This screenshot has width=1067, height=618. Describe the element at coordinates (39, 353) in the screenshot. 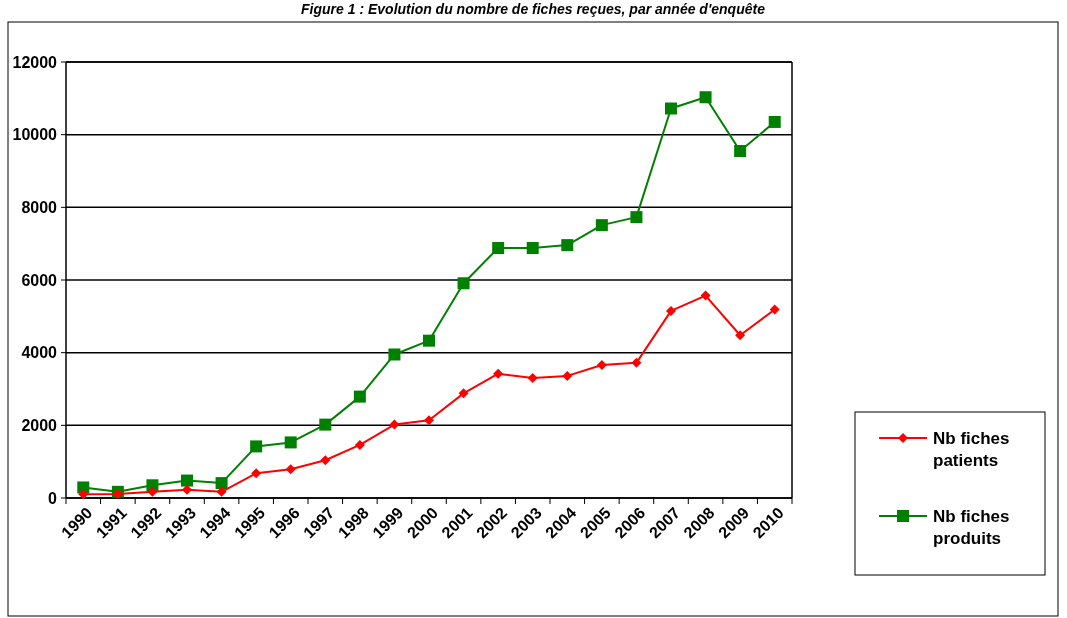

I see `y-tick-label: 4000` at that location.